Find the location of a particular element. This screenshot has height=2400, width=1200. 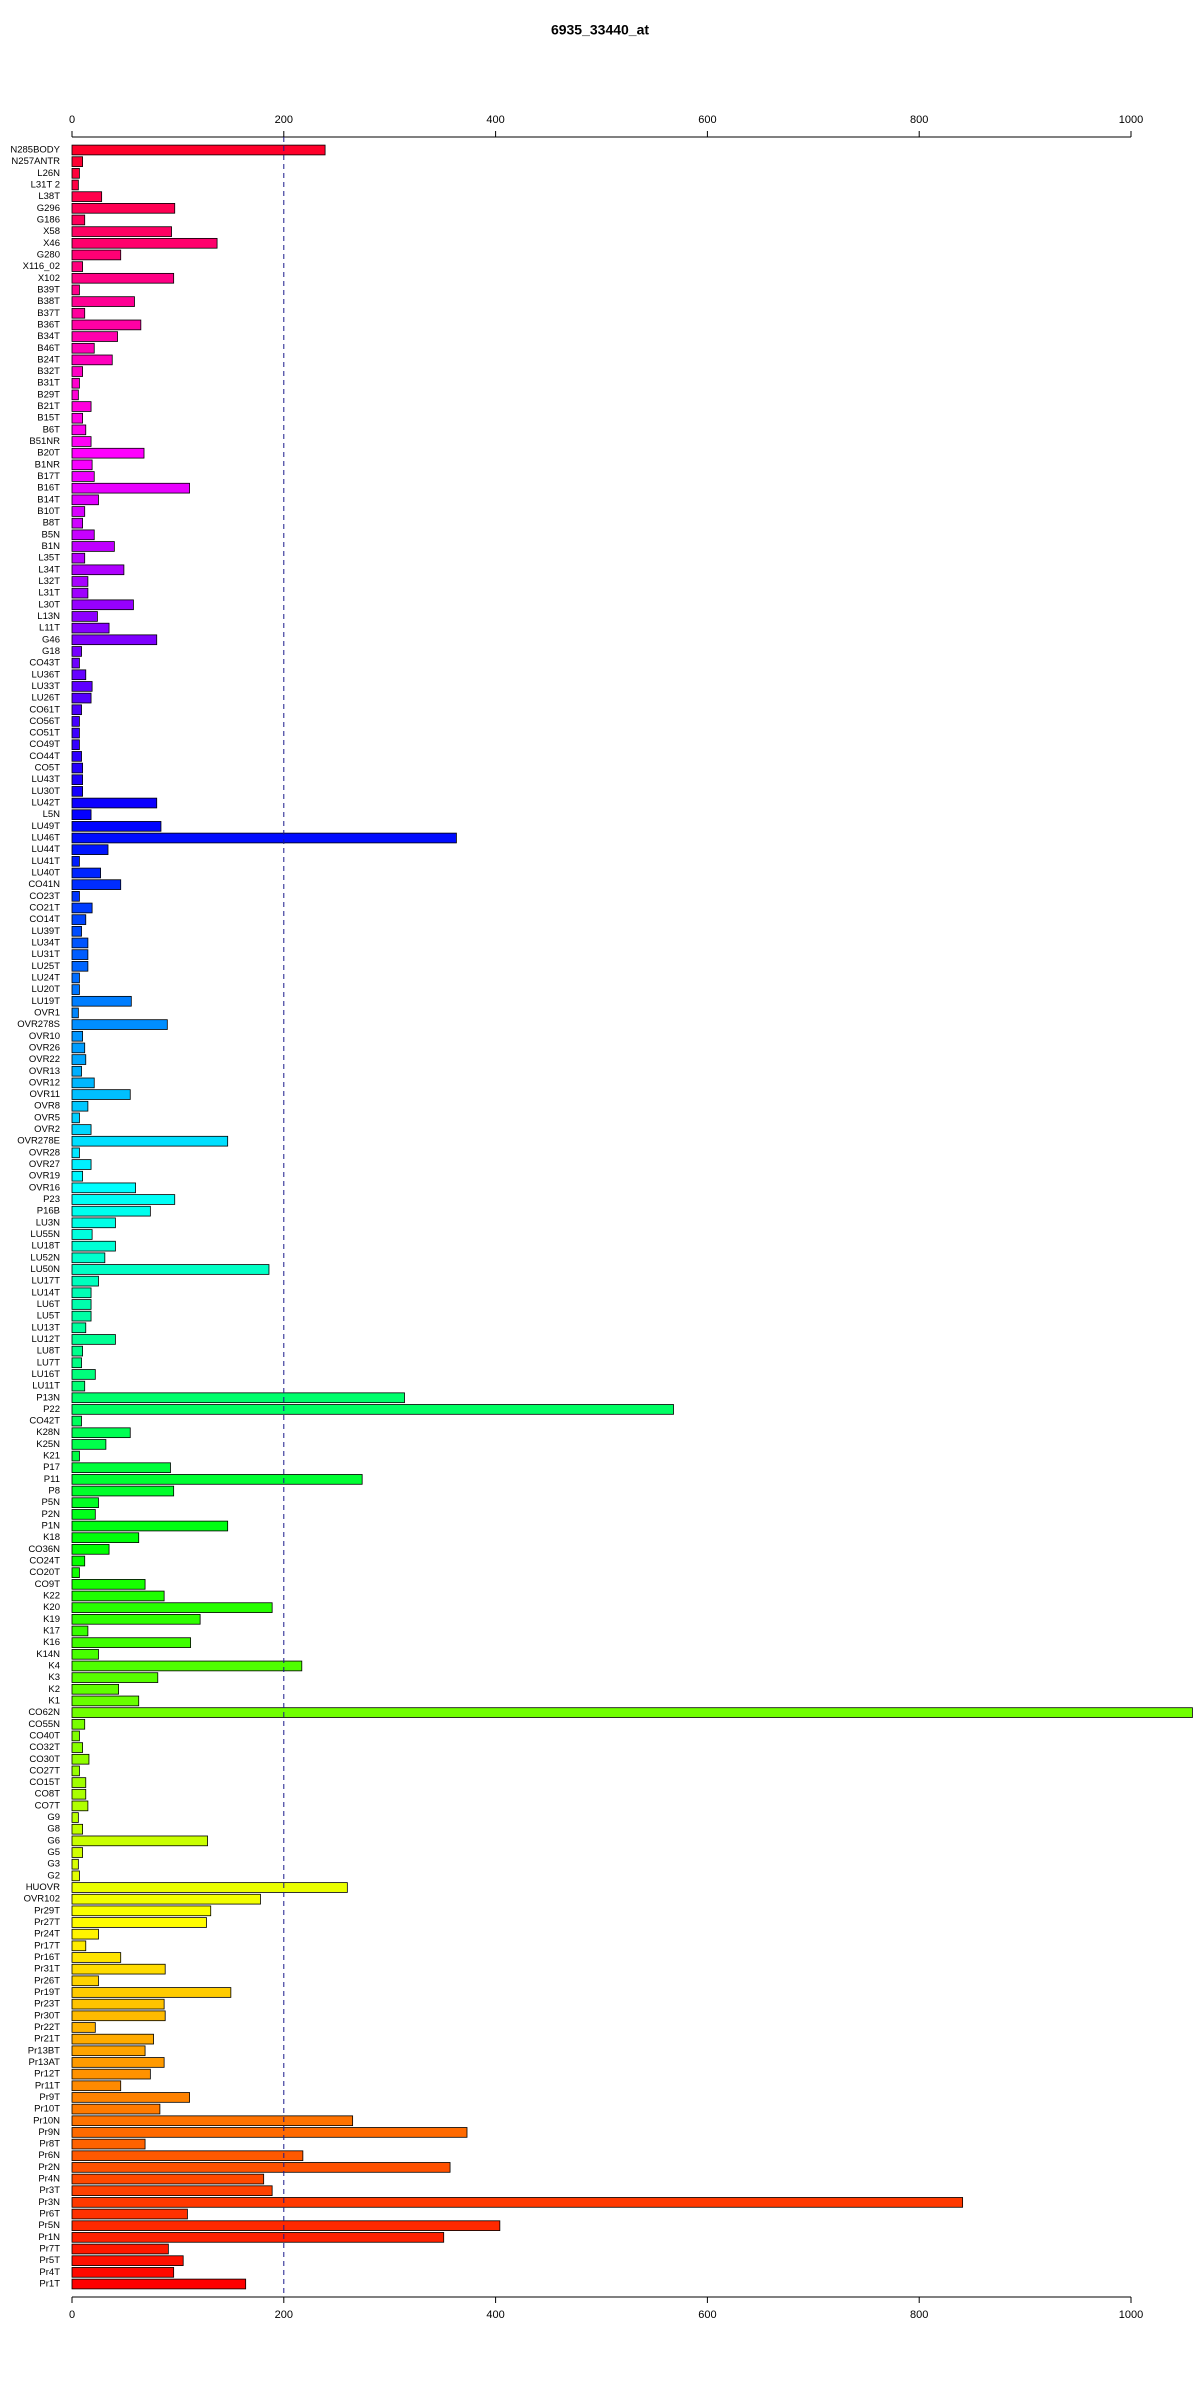

category-label: G18 is located at coordinates (51, 651).